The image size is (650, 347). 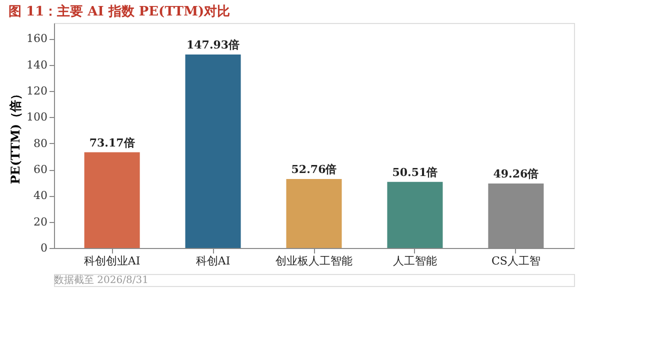 I want to click on y-axis-title: PE(TTM)（倍）, so click(x=15, y=136).